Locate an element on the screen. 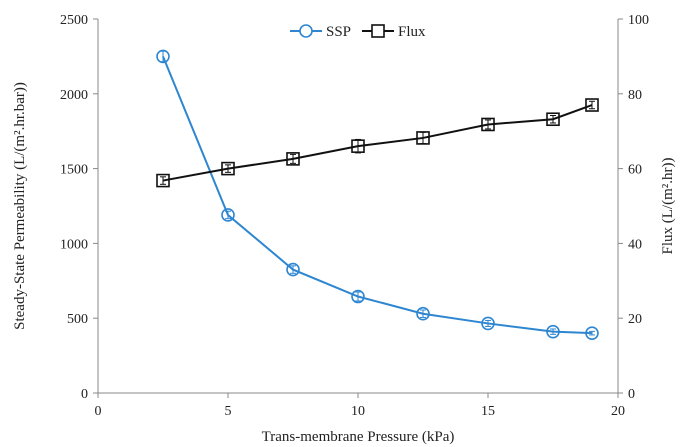  x-tick-label: 5 is located at coordinates (228, 411).